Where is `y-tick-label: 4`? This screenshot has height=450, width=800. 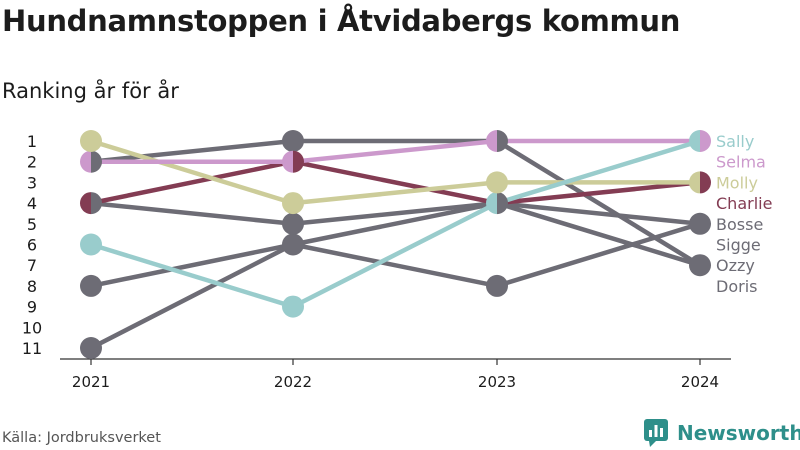
y-tick-label: 4 is located at coordinates (32, 203).